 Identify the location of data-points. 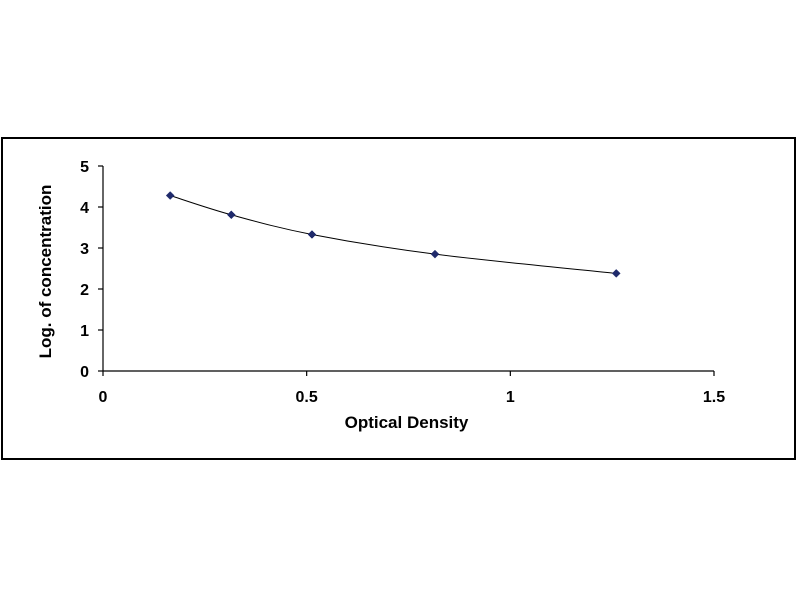
(393, 234).